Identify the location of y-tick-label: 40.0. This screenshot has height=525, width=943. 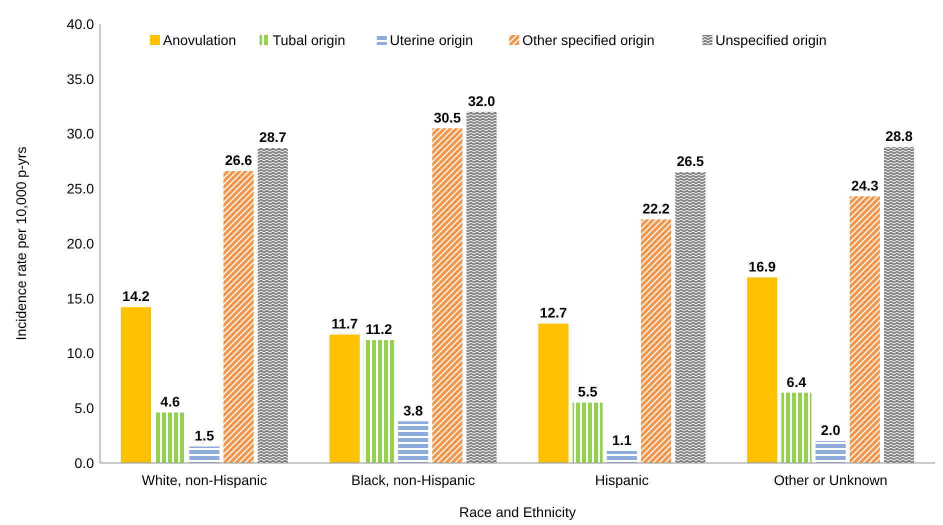
(80, 24).